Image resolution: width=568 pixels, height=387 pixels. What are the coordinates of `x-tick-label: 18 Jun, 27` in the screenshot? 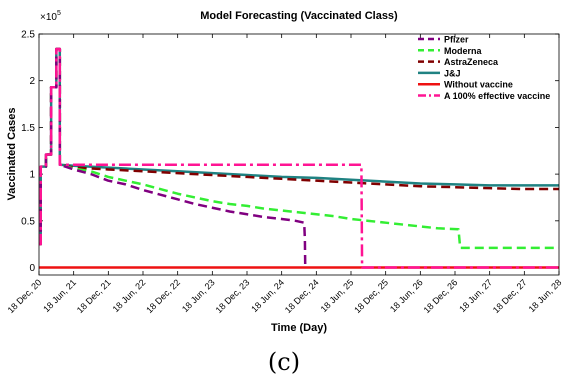 It's located at (475, 295).